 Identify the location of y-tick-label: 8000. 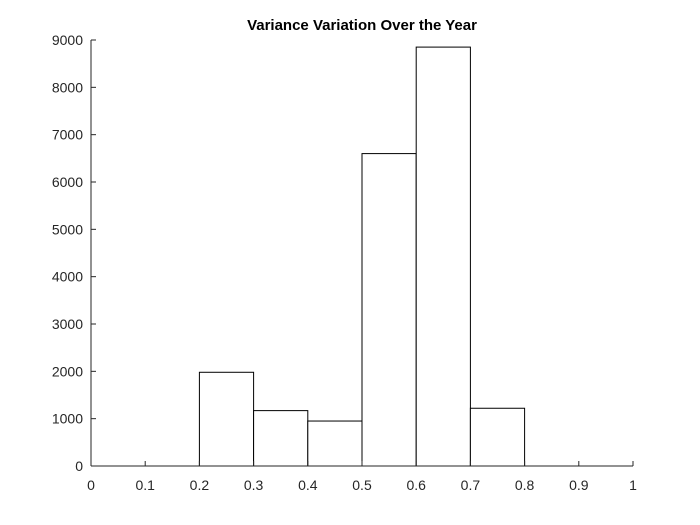
(67, 87).